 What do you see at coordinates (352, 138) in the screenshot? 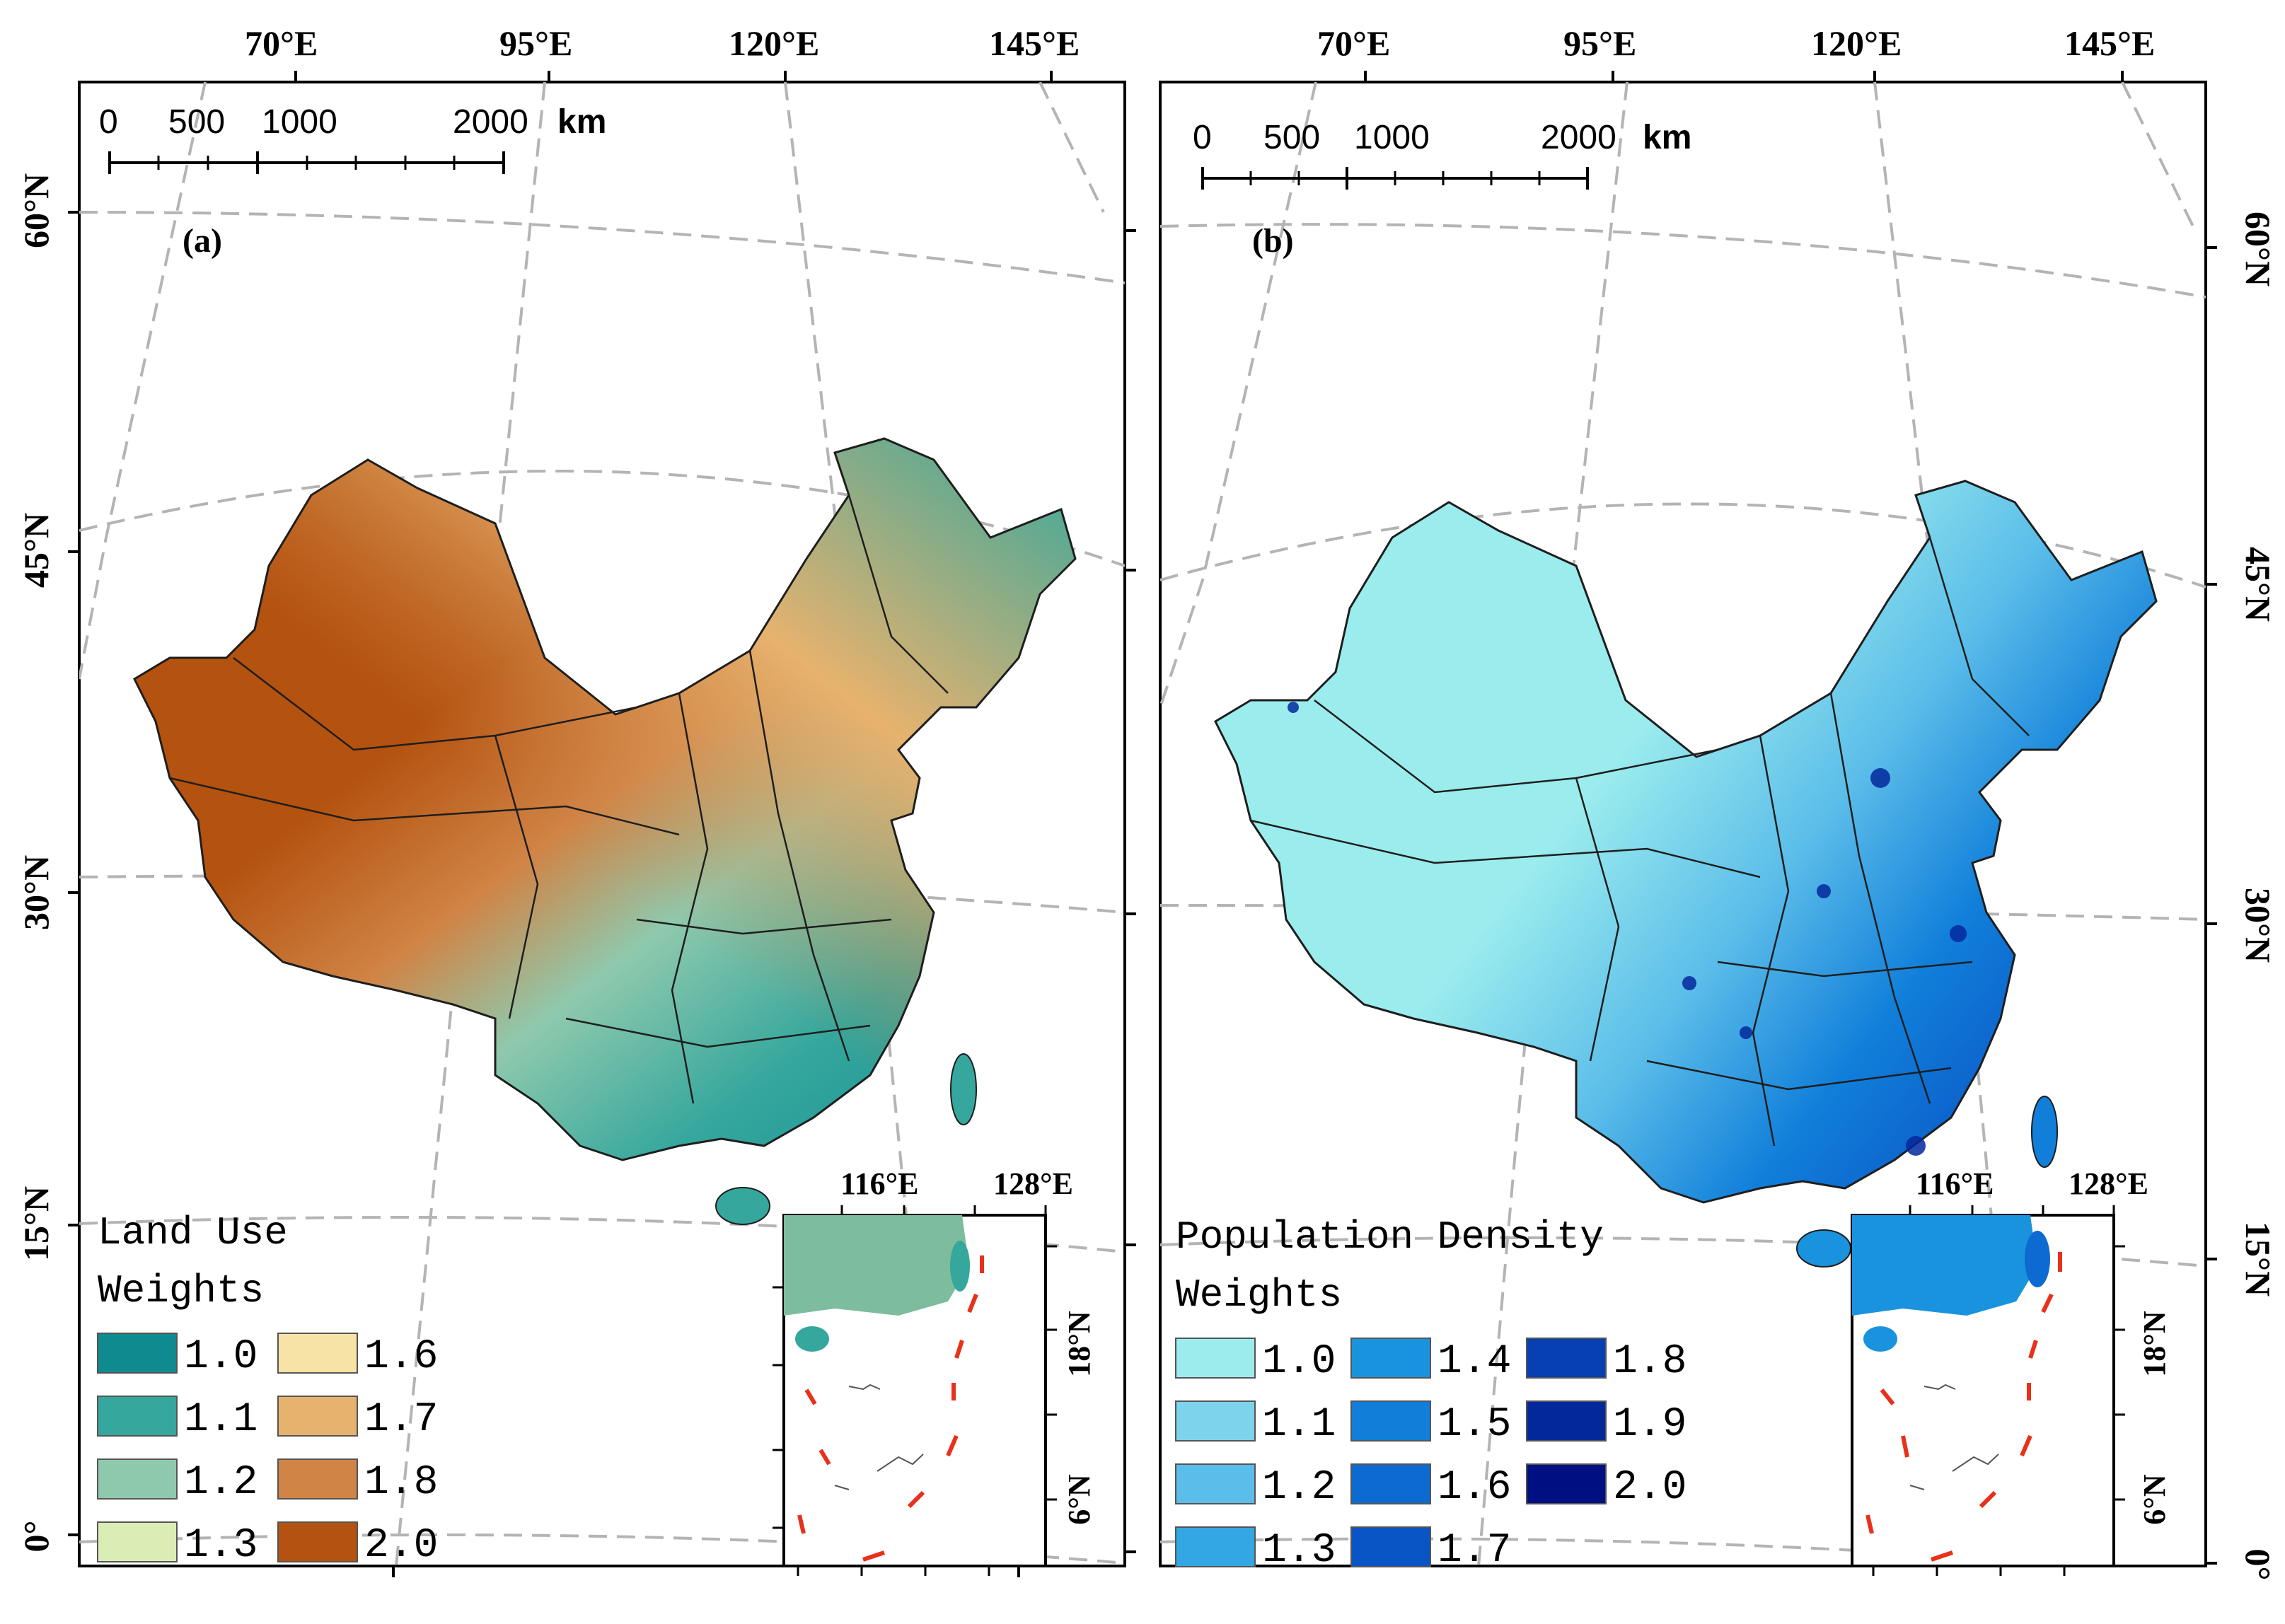
I see `scale-bar-a: 0 500 1000 2000 km` at bounding box center [352, 138].